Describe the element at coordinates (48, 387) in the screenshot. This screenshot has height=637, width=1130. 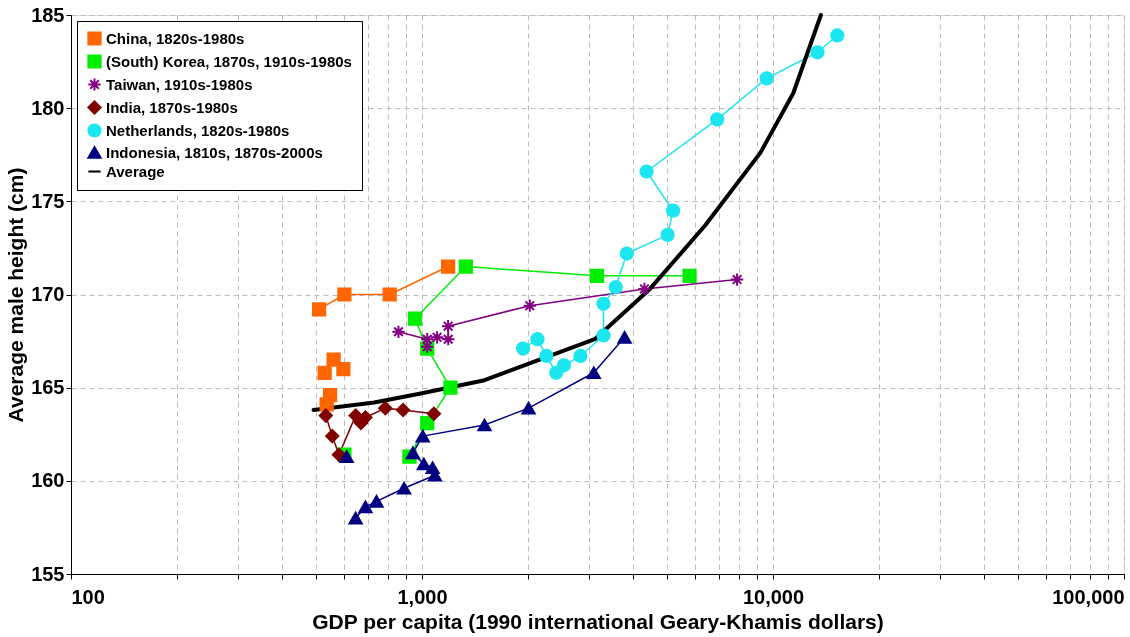
I see `y-tick-label: 165` at that location.